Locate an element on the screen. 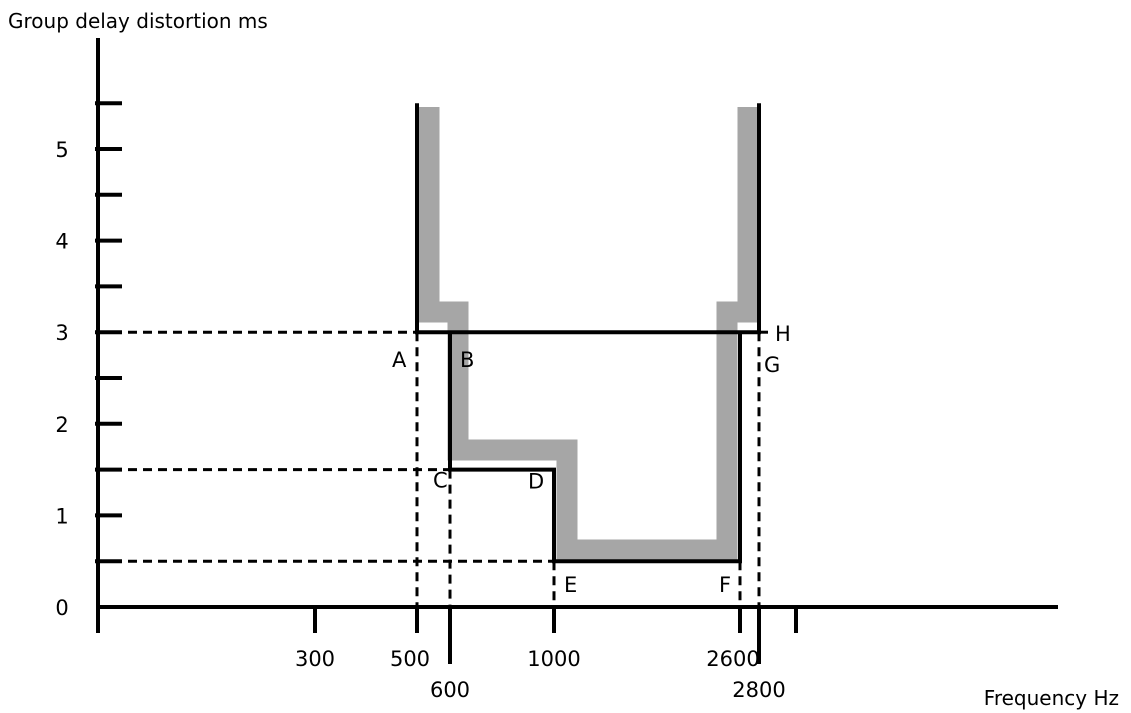 The width and height of the screenshot is (1131, 713). point-label-a: A is located at coordinates (399, 360).